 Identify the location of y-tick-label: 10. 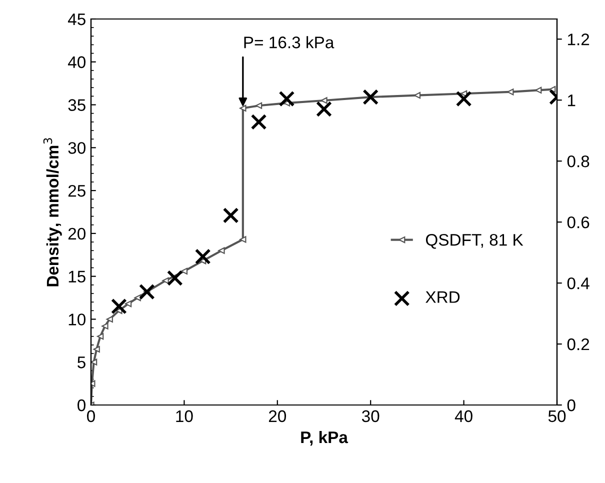
(77, 320).